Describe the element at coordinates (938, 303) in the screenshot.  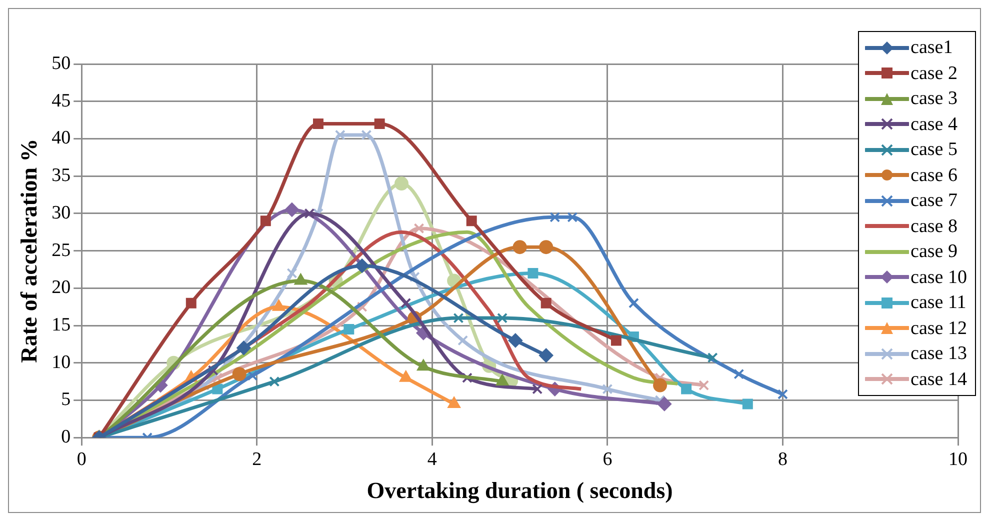
I see `legend-label: case 11` at that location.